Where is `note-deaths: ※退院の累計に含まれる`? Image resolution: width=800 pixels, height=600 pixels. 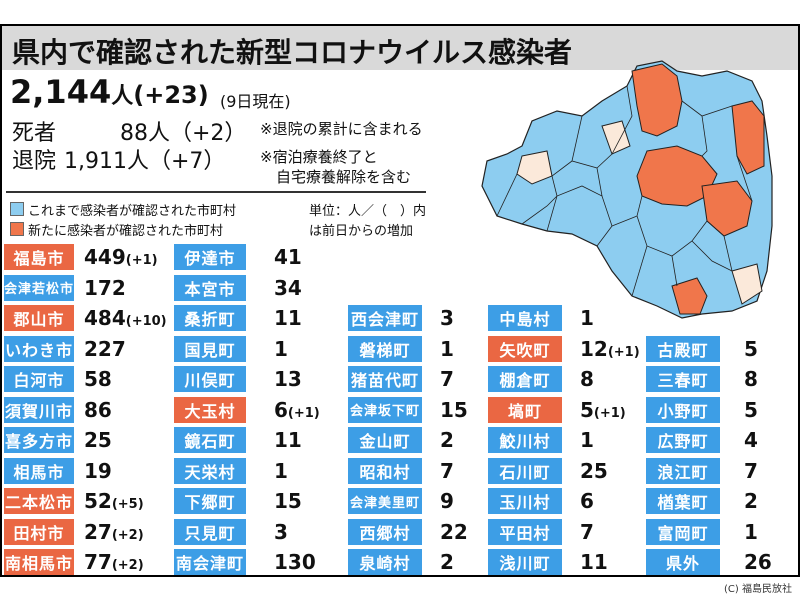
note-deaths: ※退院の累計に含まれる is located at coordinates (341, 129).